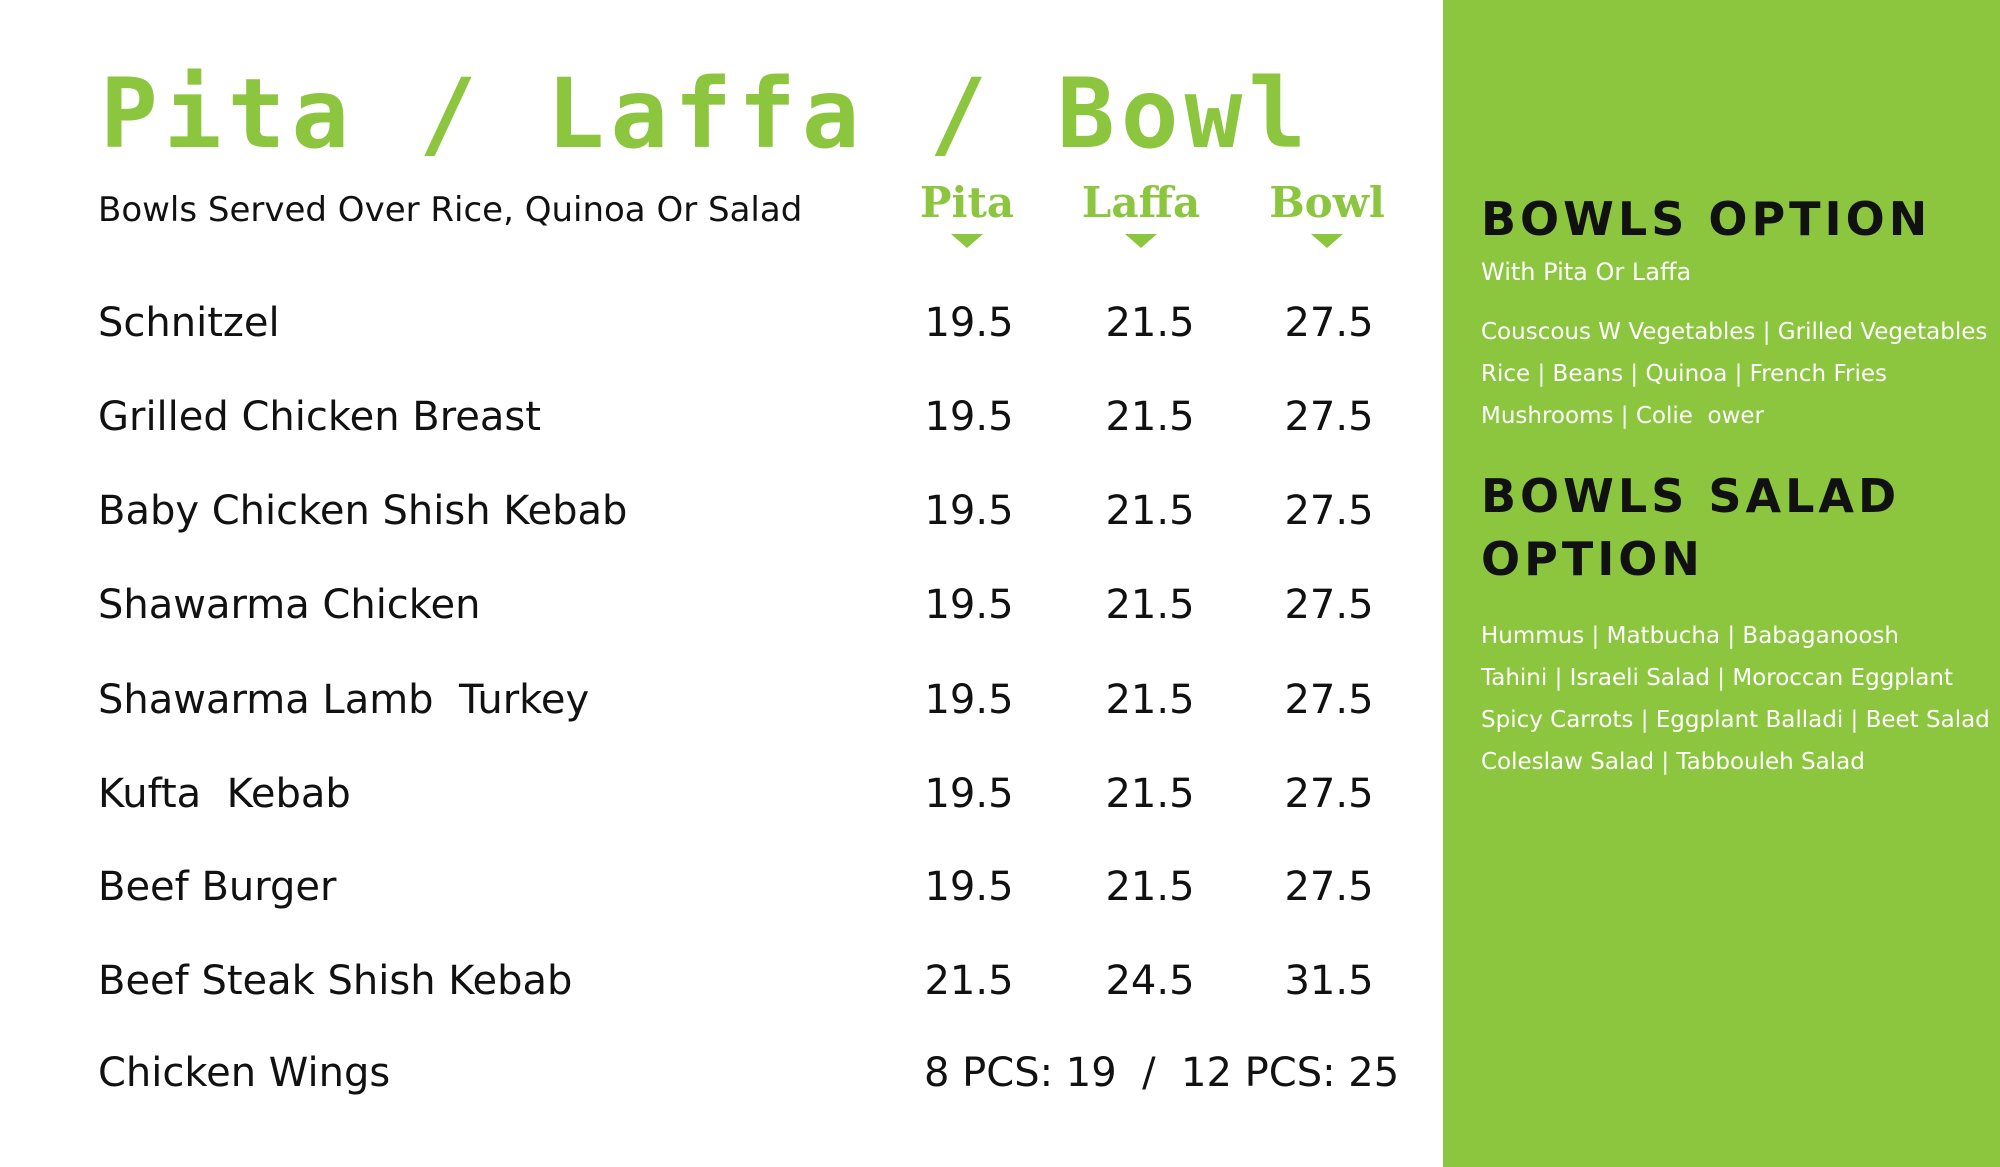  Describe the element at coordinates (967, 202) in the screenshot. I see `column-label: Pita` at that location.